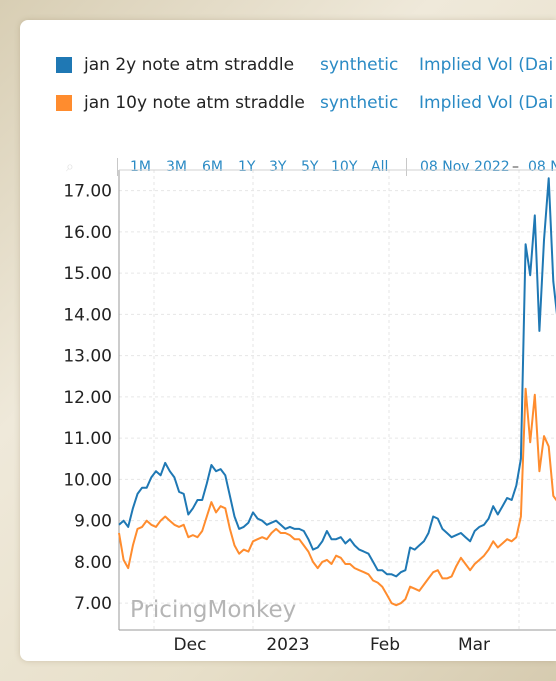  What do you see at coordinates (176, 167) in the screenshot?
I see `range-button-3m: 3M` at bounding box center [176, 167].